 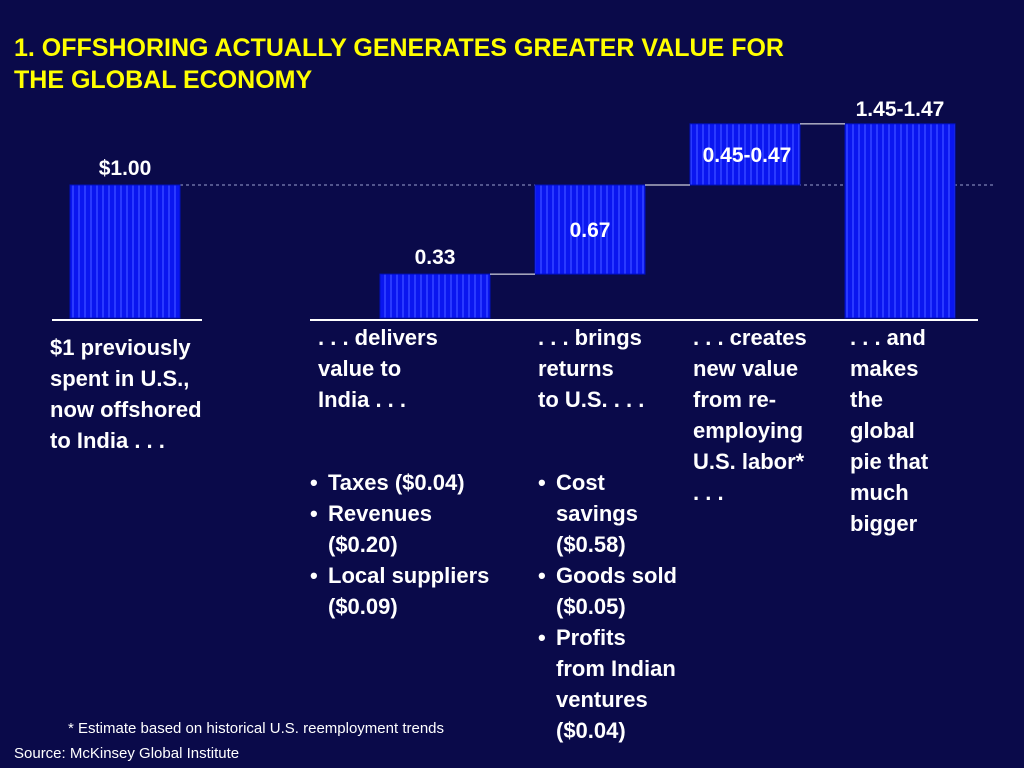 I want to click on description-line: new value, so click(x=746, y=368).